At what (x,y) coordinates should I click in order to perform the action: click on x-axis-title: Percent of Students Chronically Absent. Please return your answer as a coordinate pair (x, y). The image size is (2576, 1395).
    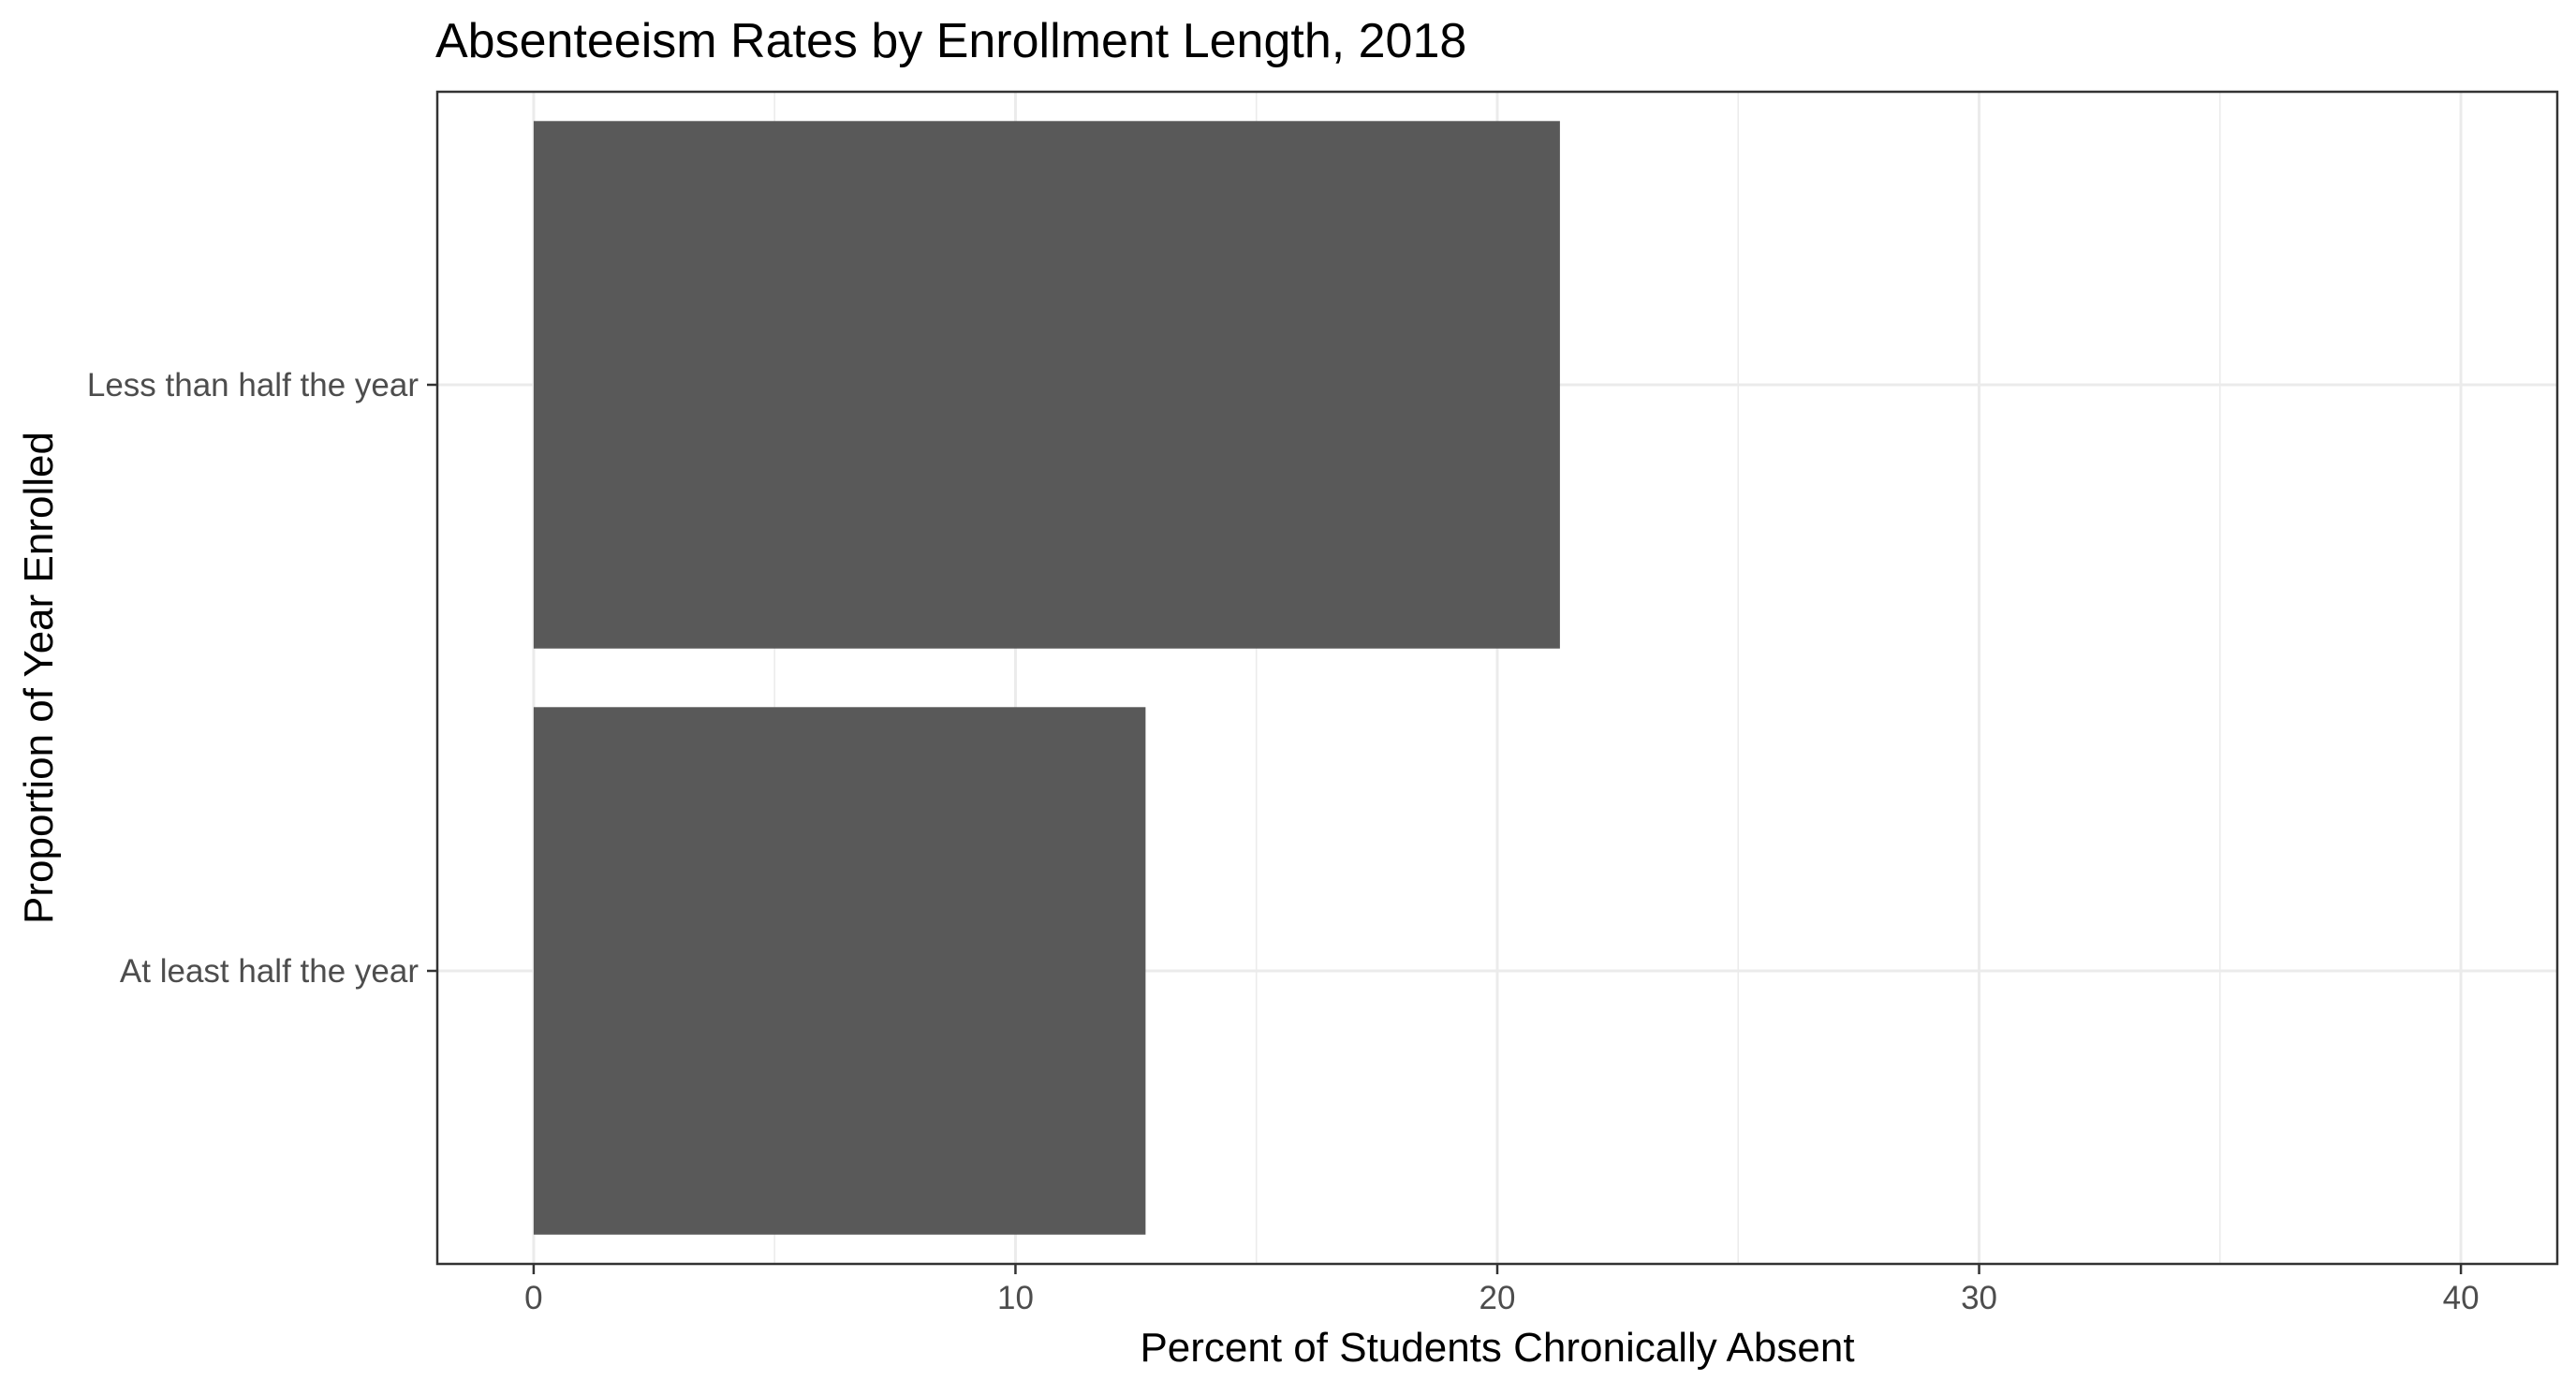
    Looking at the image, I should click on (1497, 1348).